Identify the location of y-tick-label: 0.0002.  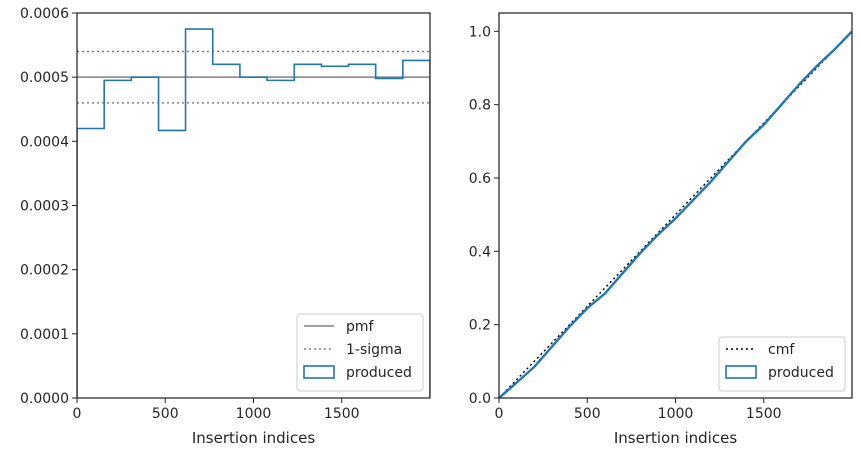
(44, 271).